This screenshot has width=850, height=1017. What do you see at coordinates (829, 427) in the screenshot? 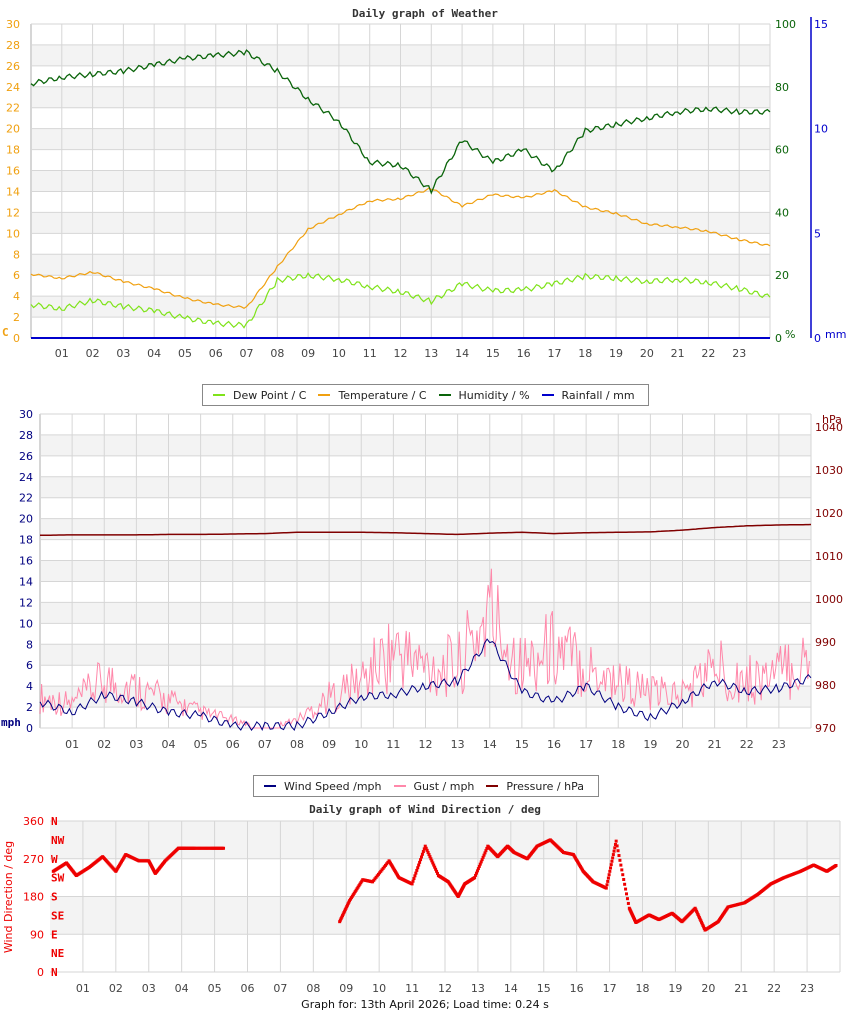
I see `svg-text: 1040` at bounding box center [829, 427].